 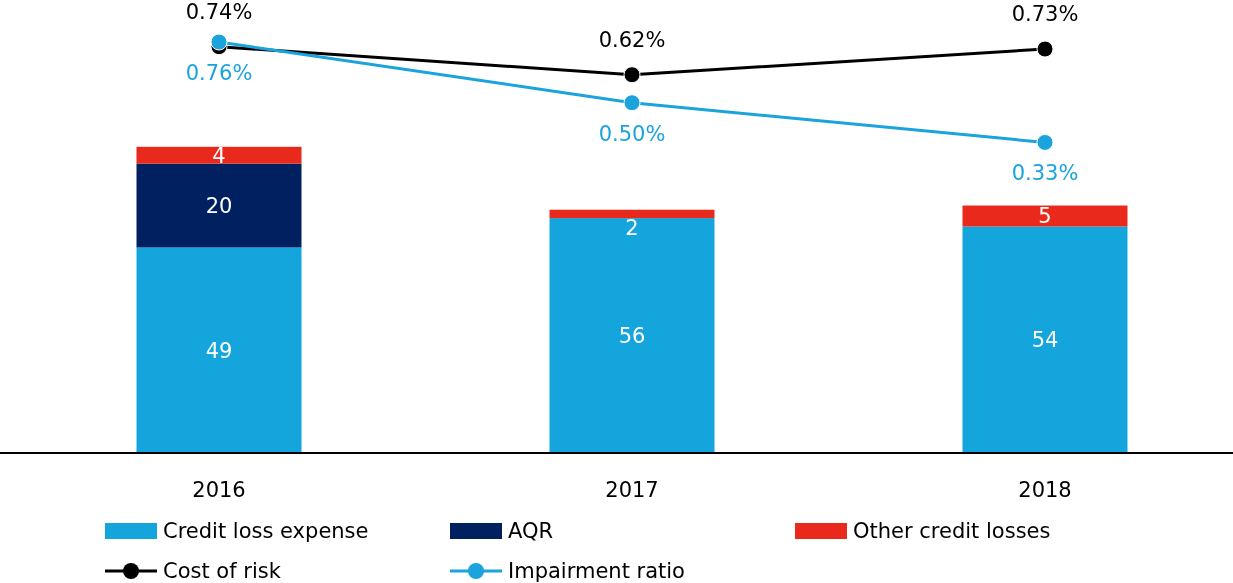 I want to click on data-label: 0.62%, so click(x=632, y=39).